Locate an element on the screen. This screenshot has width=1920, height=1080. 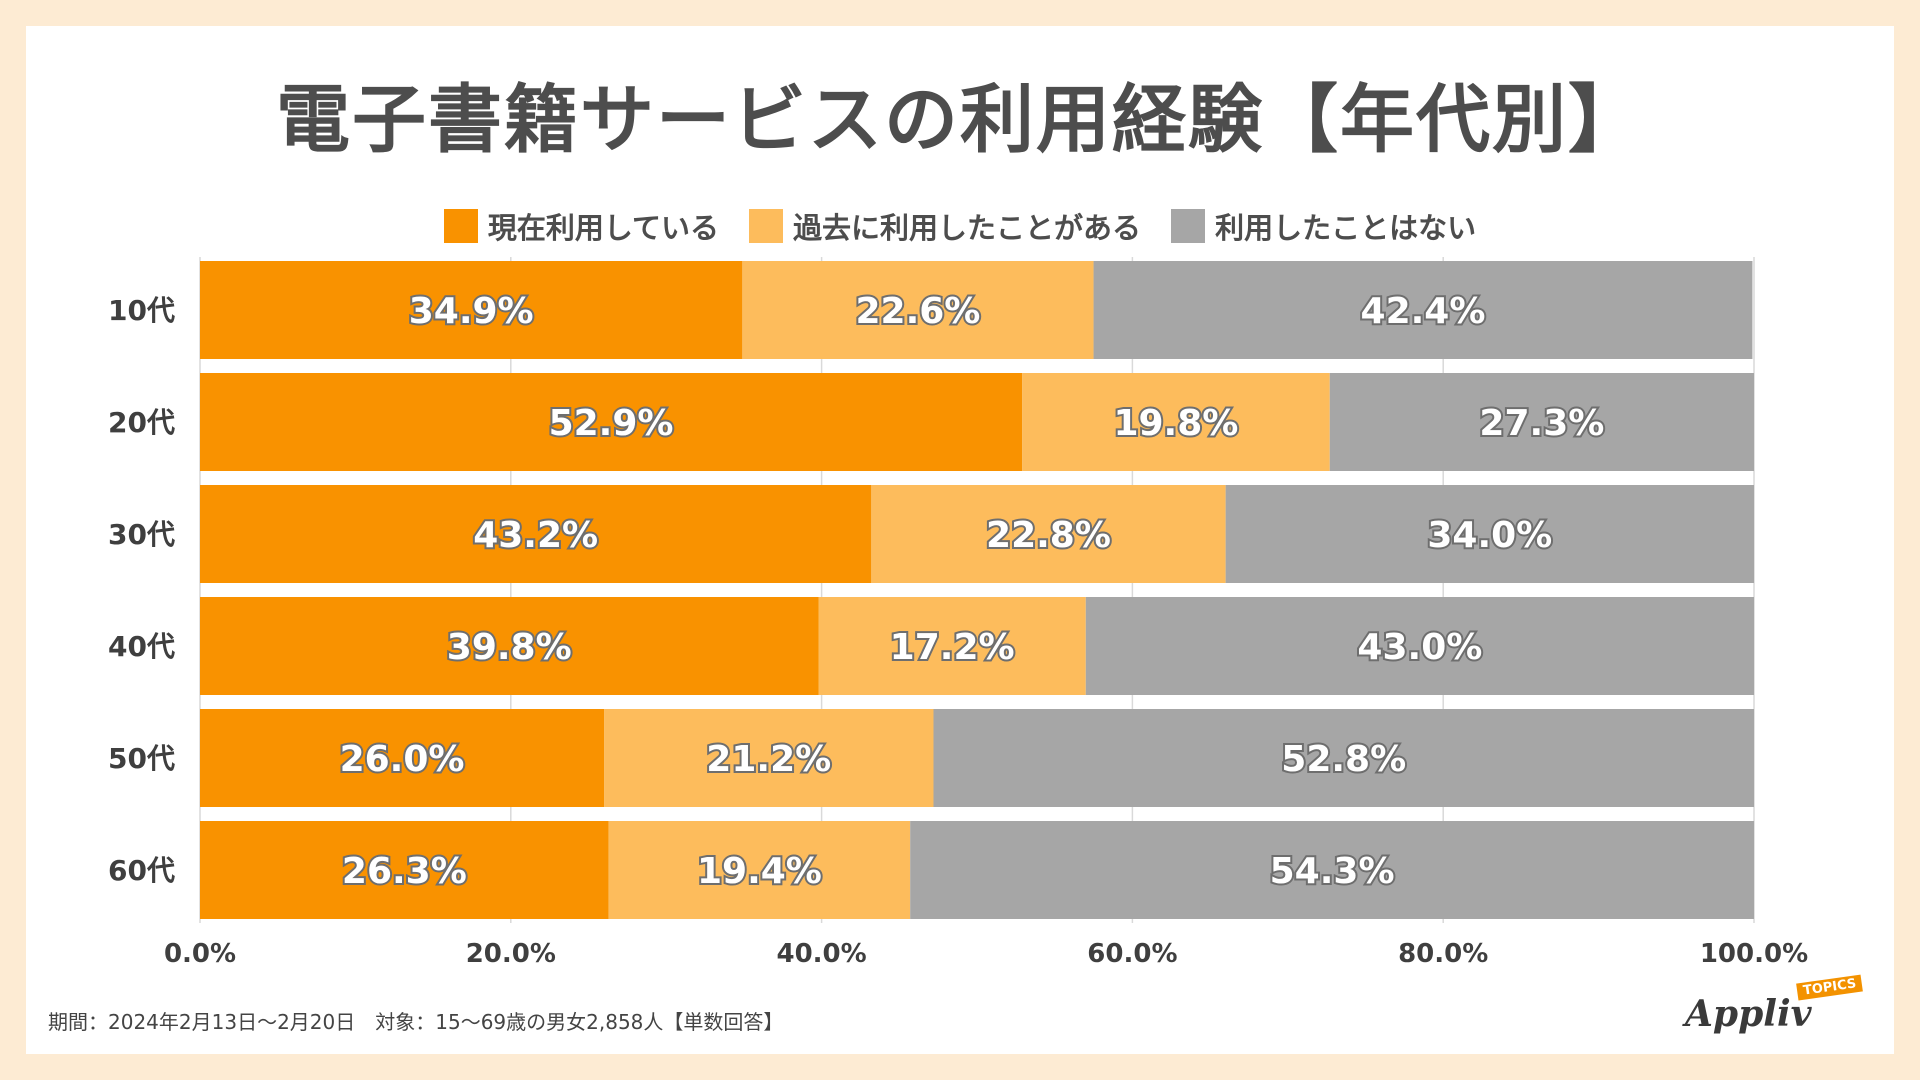
legend-label-never: 利用したことはない is located at coordinates (1346, 228).